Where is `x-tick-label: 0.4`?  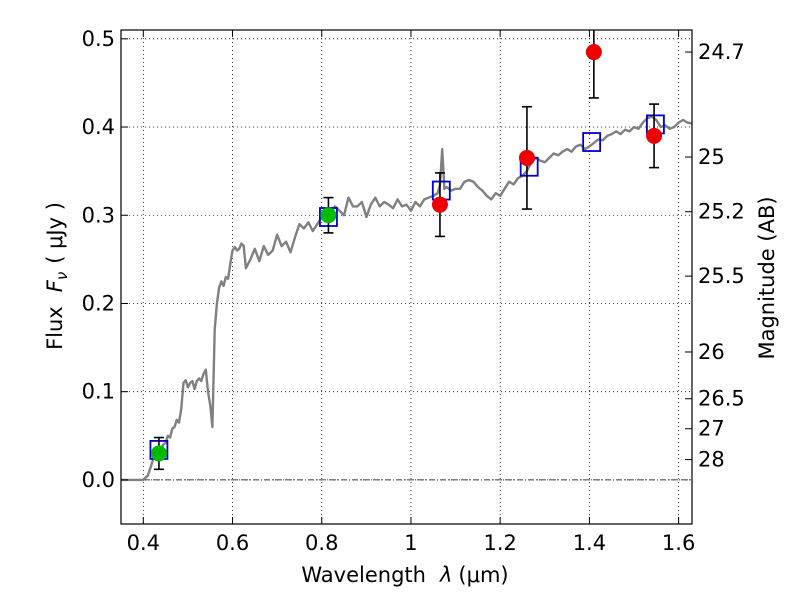
x-tick-label: 0.4 is located at coordinates (143, 543).